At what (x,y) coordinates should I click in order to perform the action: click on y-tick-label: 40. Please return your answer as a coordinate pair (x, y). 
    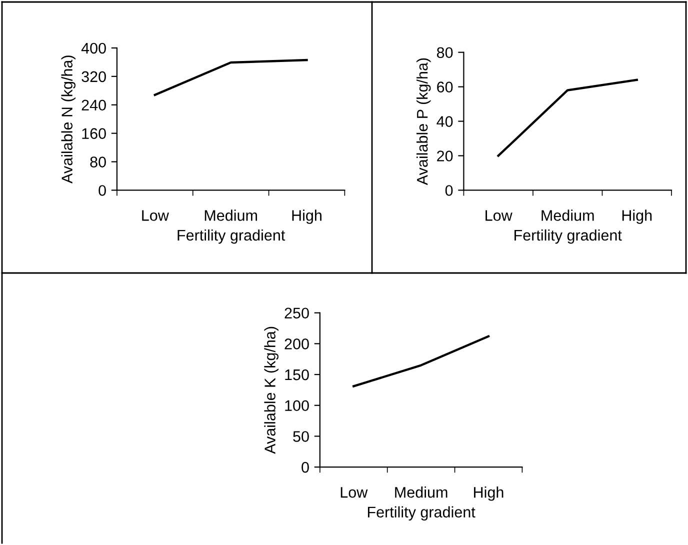
    Looking at the image, I should click on (444, 121).